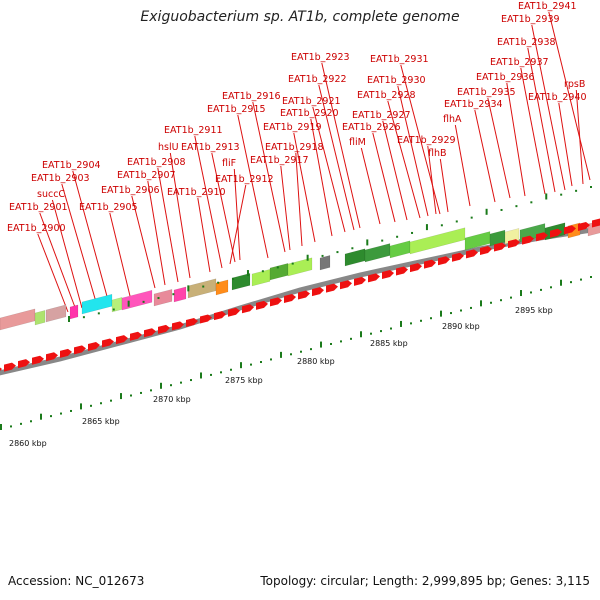 The width and height of the screenshot is (600, 600). Describe the element at coordinates (547, 6) in the screenshot. I see `gene-label: EAT1b_2941` at that location.